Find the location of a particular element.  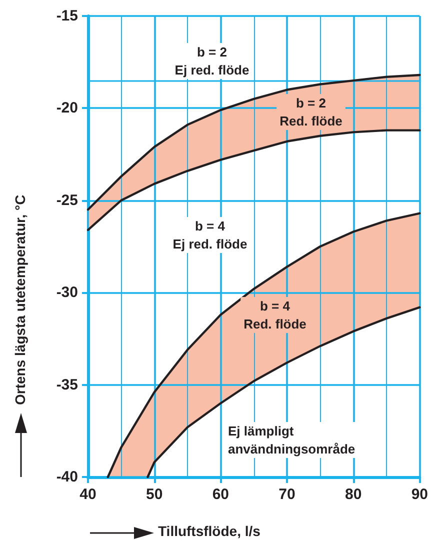

annotation: b = 4 Red. flöde is located at coordinates (275, 315).